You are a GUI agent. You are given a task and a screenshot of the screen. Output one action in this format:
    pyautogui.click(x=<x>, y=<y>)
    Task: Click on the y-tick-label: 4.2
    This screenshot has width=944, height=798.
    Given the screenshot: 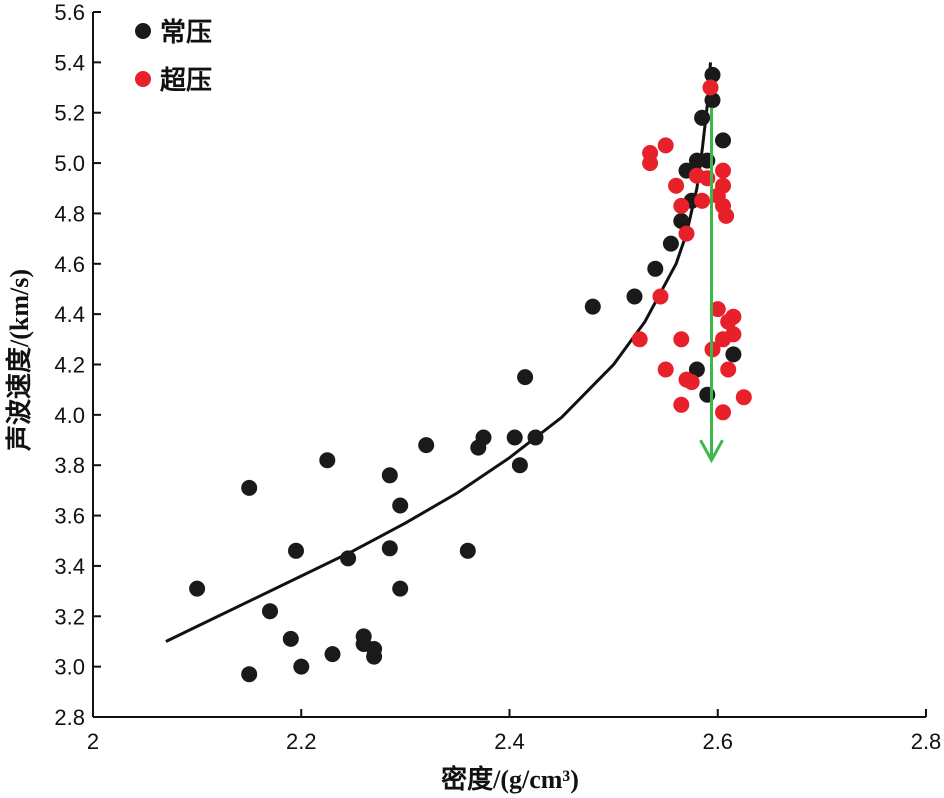 What is the action you would take?
    pyautogui.click(x=69, y=365)
    